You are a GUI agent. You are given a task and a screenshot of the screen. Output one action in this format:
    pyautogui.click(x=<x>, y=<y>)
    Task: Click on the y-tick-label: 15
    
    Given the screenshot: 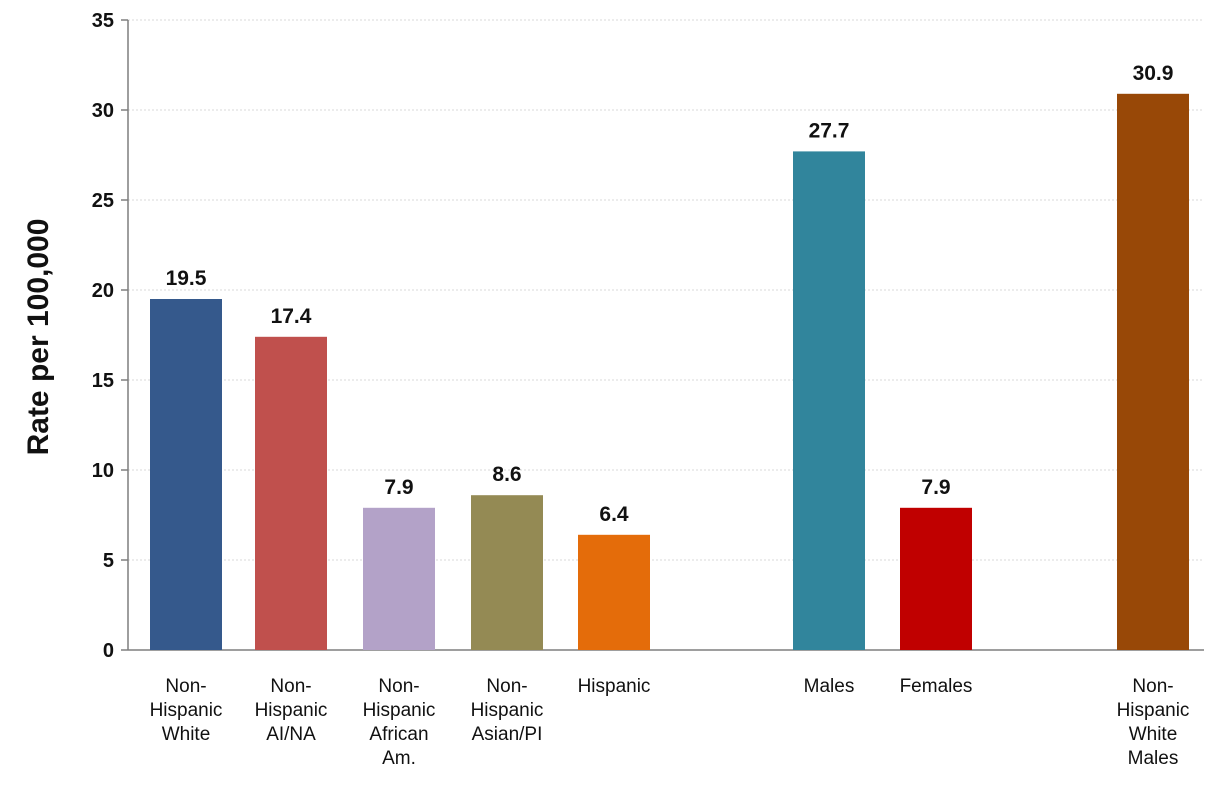 What is the action you would take?
    pyautogui.click(x=103, y=381)
    